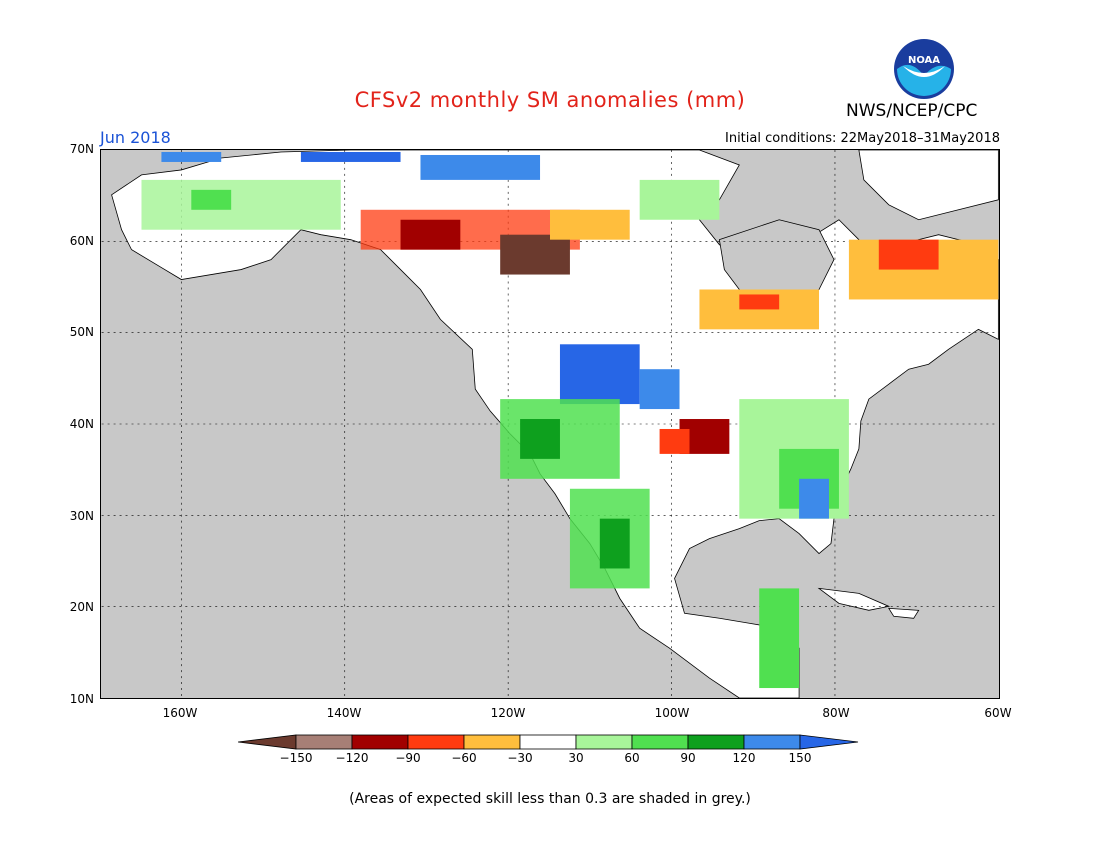  What do you see at coordinates (928, 185) in the screenshot?
I see `greenland-landmass` at bounding box center [928, 185].